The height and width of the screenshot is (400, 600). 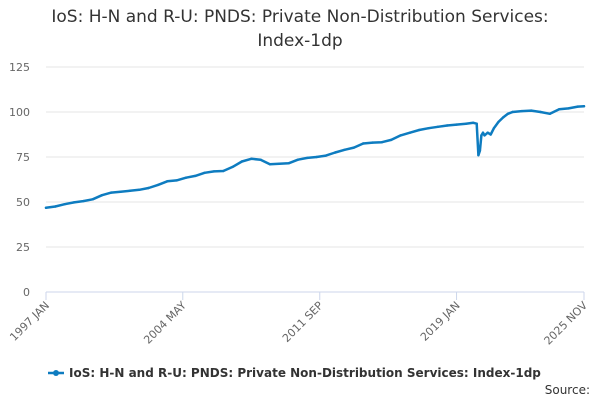 What do you see at coordinates (440, 321) in the screenshot?
I see `x-tick-label: 2019 JAN` at bounding box center [440, 321].